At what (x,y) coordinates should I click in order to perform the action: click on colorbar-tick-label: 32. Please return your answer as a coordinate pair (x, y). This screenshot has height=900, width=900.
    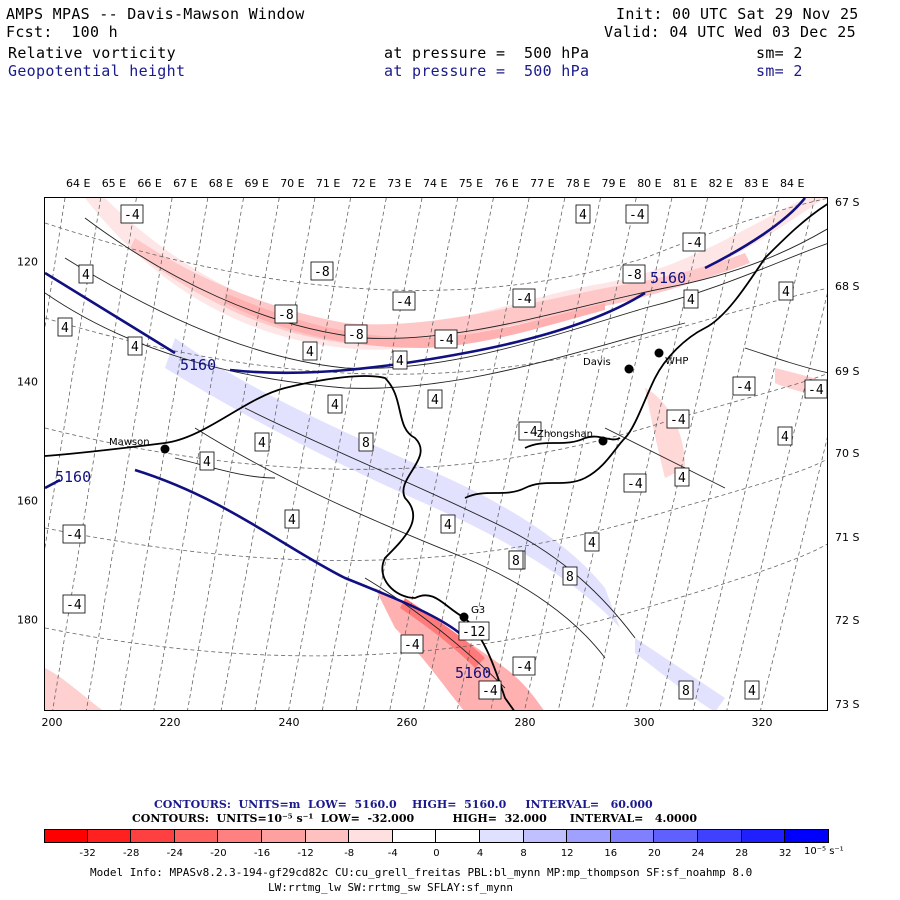
    Looking at the image, I should click on (785, 853).